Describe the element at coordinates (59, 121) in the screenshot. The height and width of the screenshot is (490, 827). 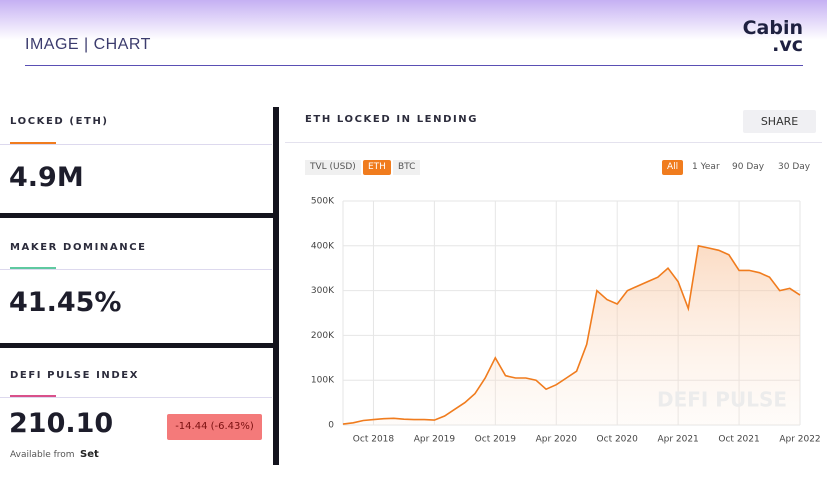
I see `stat-label: LOCKED (ETH)` at that location.